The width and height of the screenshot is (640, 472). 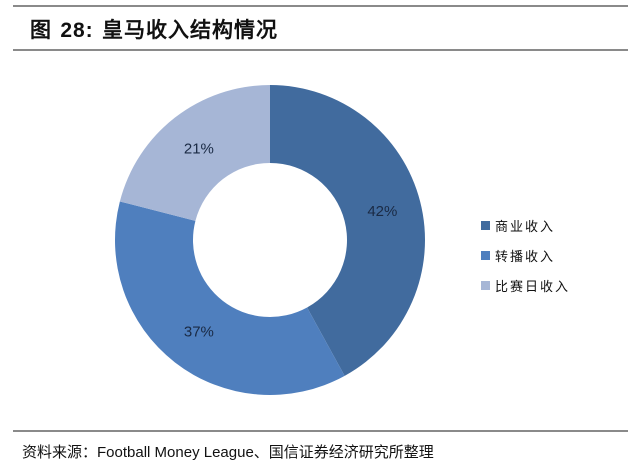 I want to click on legend-label: 商业收入, so click(x=525, y=227).